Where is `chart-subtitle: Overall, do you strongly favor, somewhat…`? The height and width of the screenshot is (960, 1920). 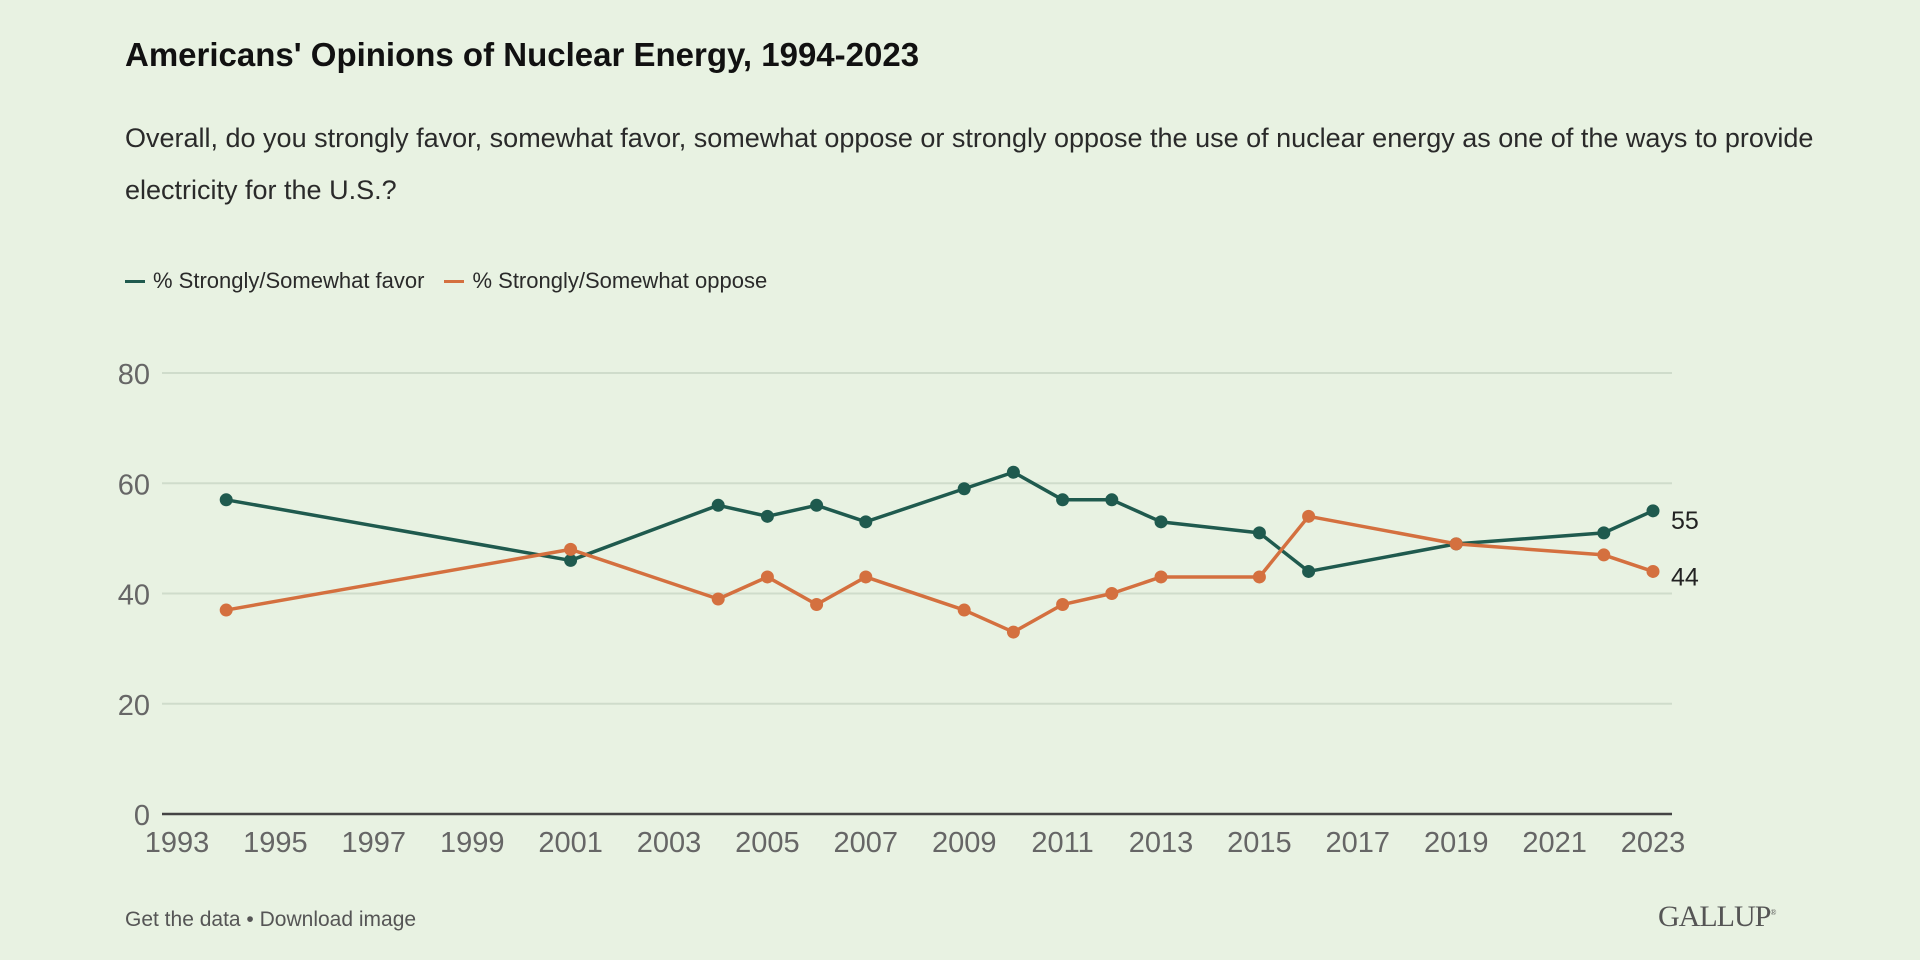 chart-subtitle: Overall, do you strongly favor, somewhat… is located at coordinates (969, 164).